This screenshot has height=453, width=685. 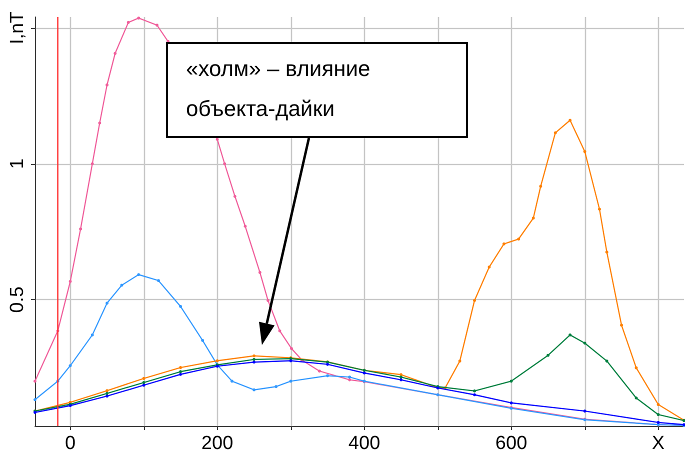 I want to click on callout-box: «холм» – влияние объекта-дайки, so click(x=317, y=90).